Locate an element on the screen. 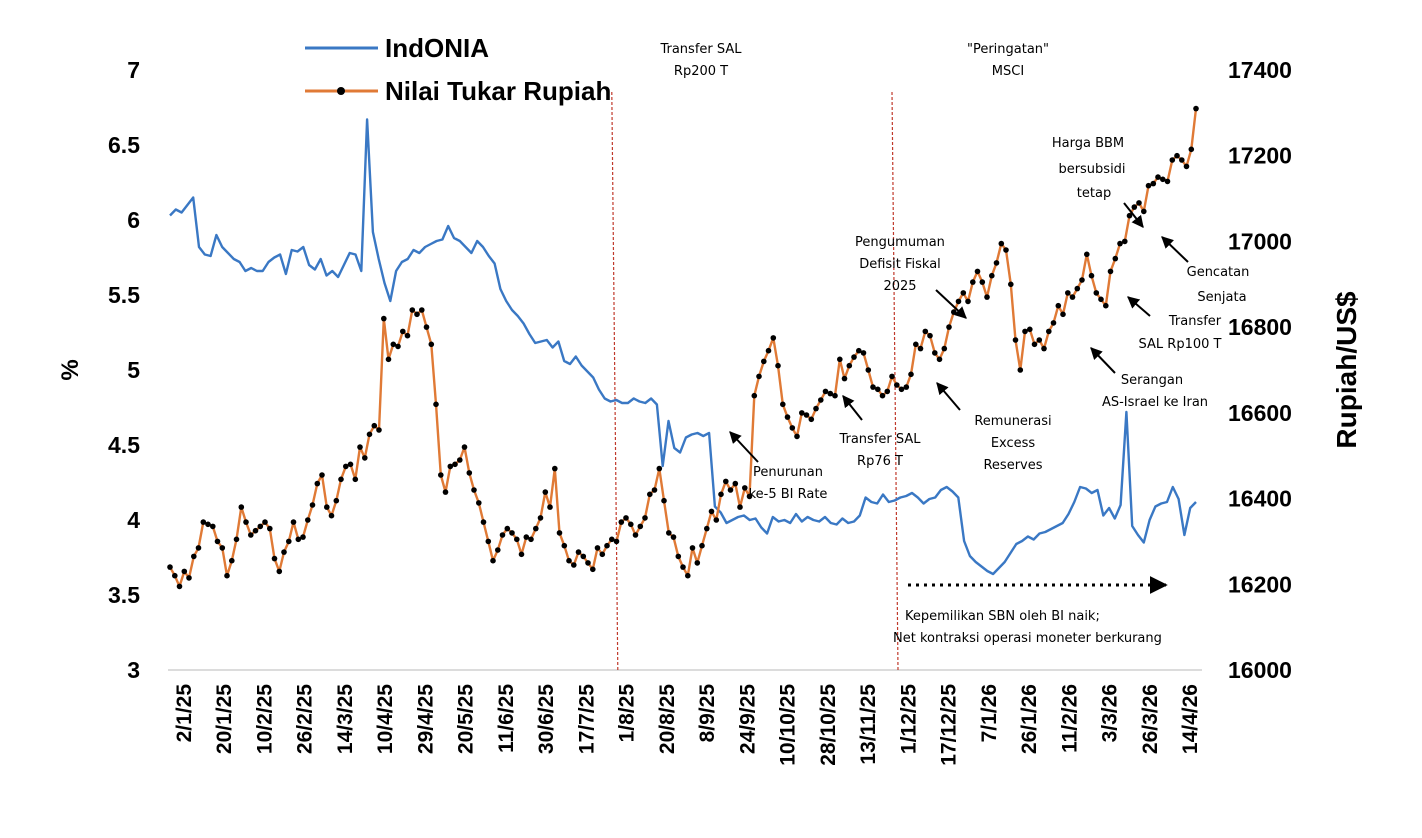 The height and width of the screenshot is (838, 1422). arrow-bbm is located at coordinates (1133, 215).